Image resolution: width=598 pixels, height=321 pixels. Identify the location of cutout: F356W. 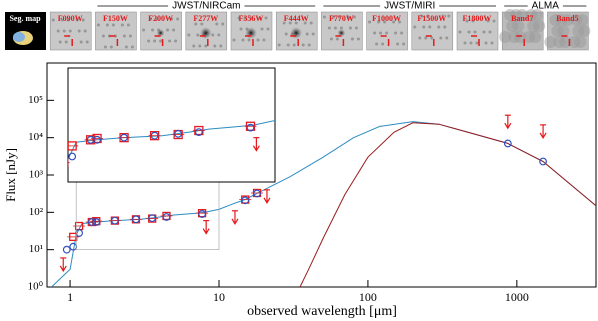
(251, 31).